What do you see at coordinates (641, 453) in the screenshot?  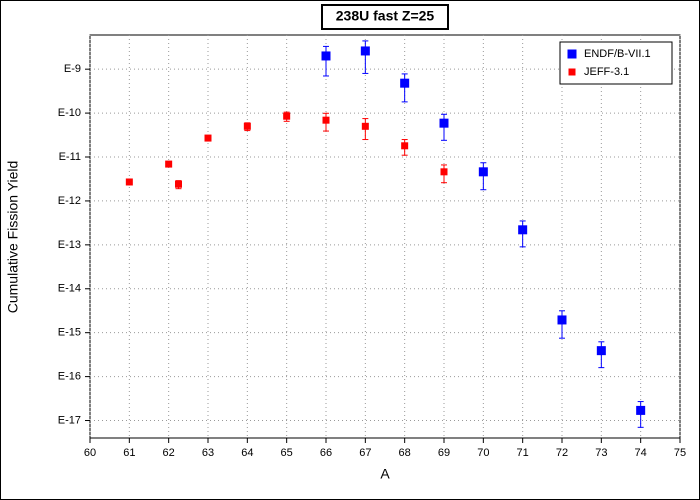 I see `x-tick-label: 74` at bounding box center [641, 453].